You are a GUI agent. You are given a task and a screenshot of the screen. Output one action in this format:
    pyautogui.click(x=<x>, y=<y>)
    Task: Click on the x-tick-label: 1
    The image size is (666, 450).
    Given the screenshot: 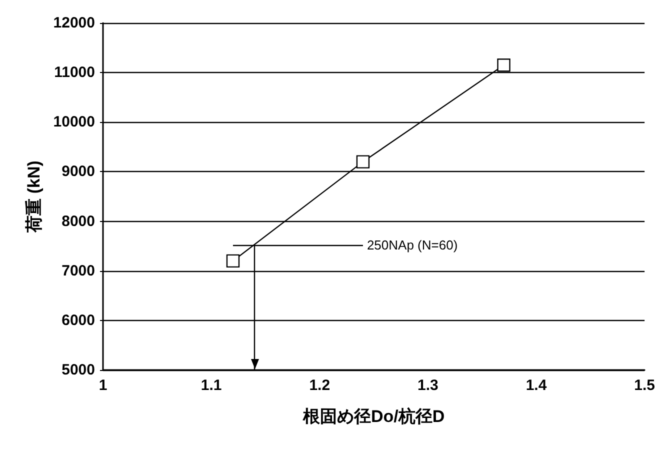 What is the action you would take?
    pyautogui.click(x=103, y=385)
    